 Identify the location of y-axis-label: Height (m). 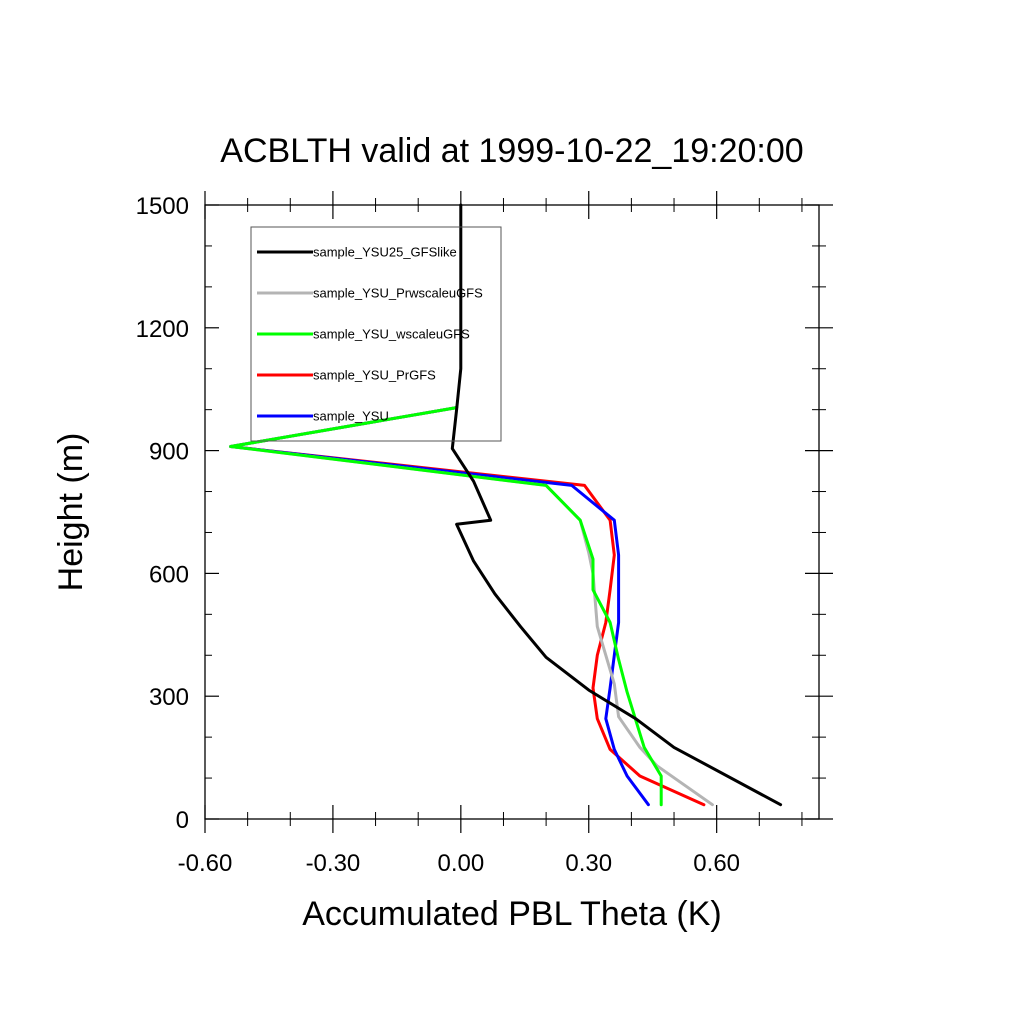
(71, 512).